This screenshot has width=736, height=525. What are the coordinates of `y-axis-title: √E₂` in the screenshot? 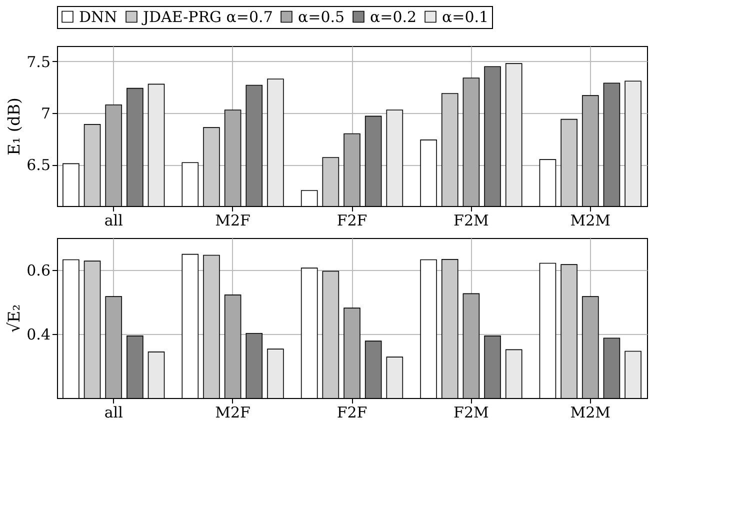 It's located at (14, 318).